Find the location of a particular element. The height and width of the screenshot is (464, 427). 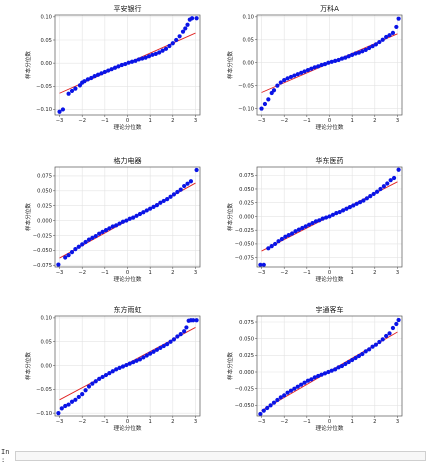

panel-title: 宇通客车 is located at coordinates (330, 309).